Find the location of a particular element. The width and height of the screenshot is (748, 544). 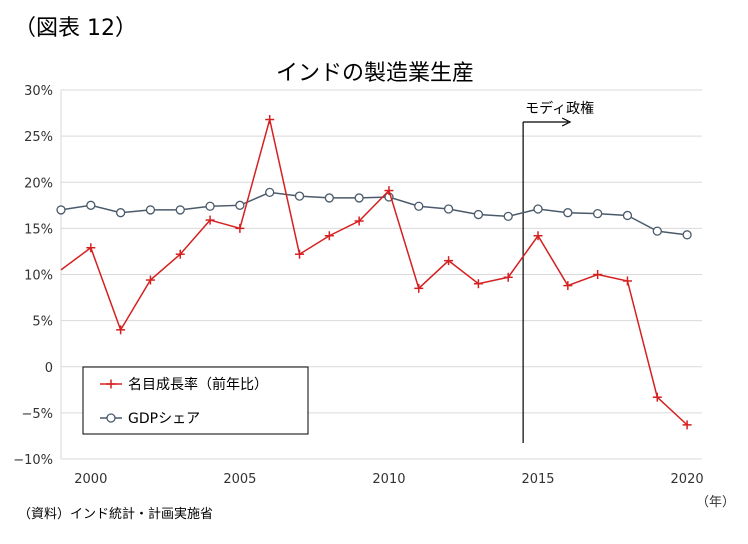

x-tick-label: 2010 is located at coordinates (388, 479).